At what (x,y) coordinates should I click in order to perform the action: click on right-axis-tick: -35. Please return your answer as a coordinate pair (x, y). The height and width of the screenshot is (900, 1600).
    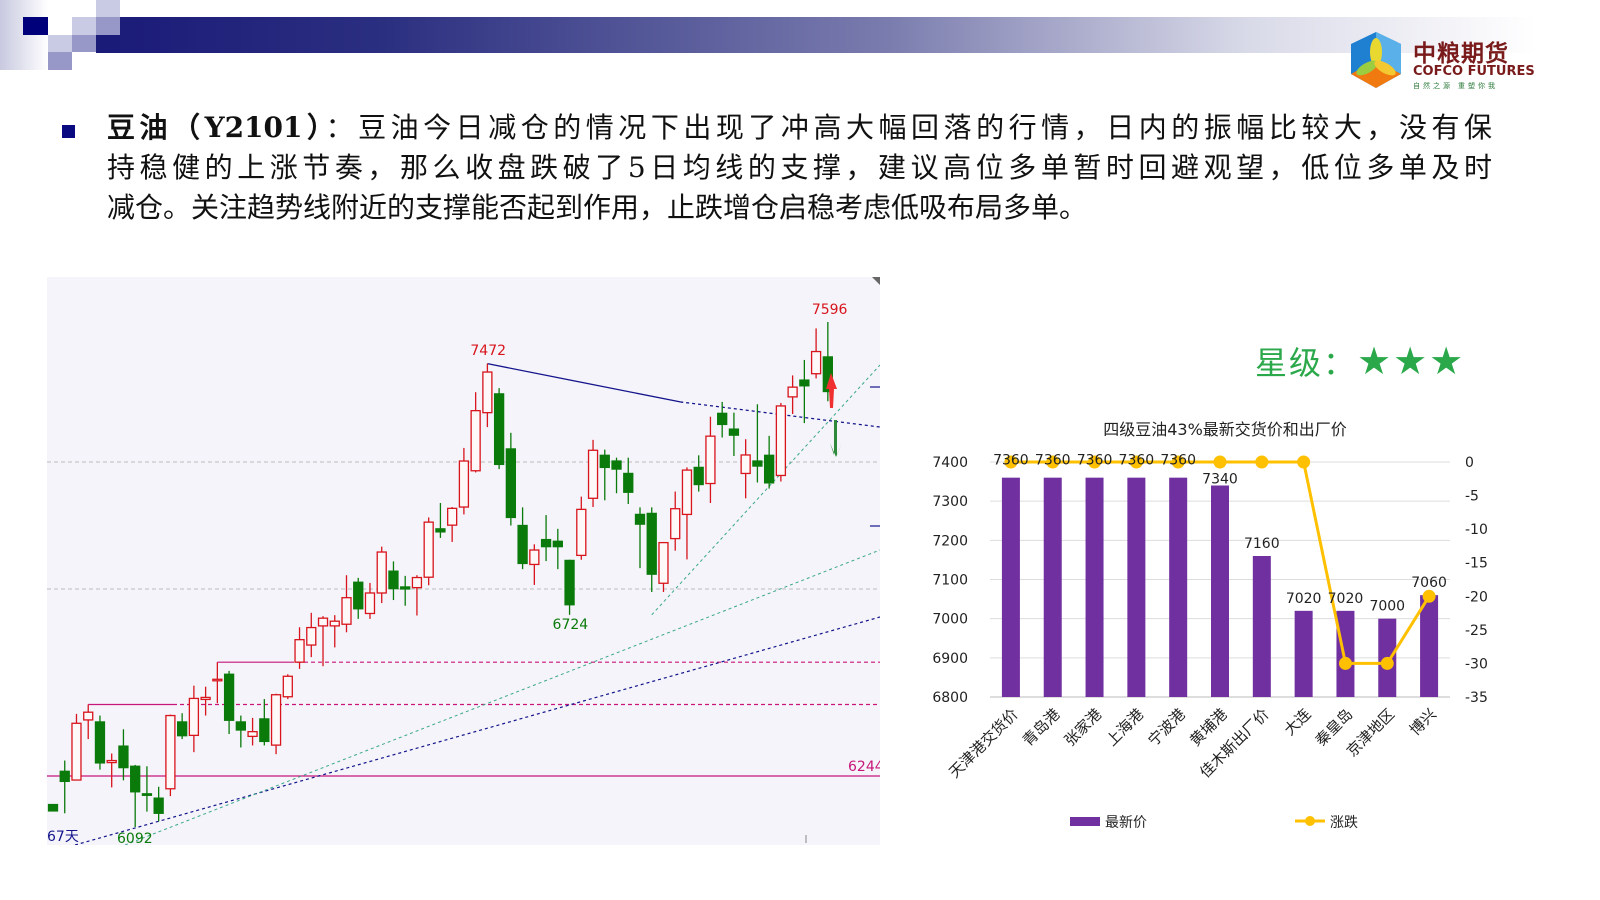
    Looking at the image, I should click on (1476, 698).